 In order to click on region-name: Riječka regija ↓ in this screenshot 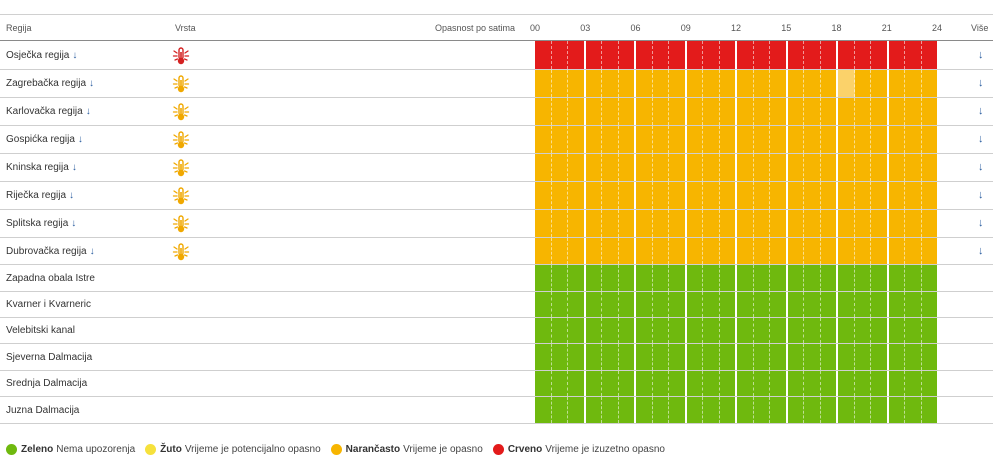, I will do `click(40, 195)`.